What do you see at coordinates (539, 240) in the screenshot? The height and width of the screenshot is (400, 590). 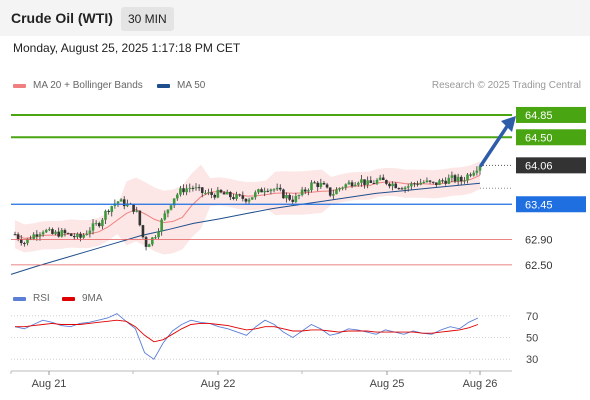 I see `level-label-62.90: 62.90` at bounding box center [539, 240].